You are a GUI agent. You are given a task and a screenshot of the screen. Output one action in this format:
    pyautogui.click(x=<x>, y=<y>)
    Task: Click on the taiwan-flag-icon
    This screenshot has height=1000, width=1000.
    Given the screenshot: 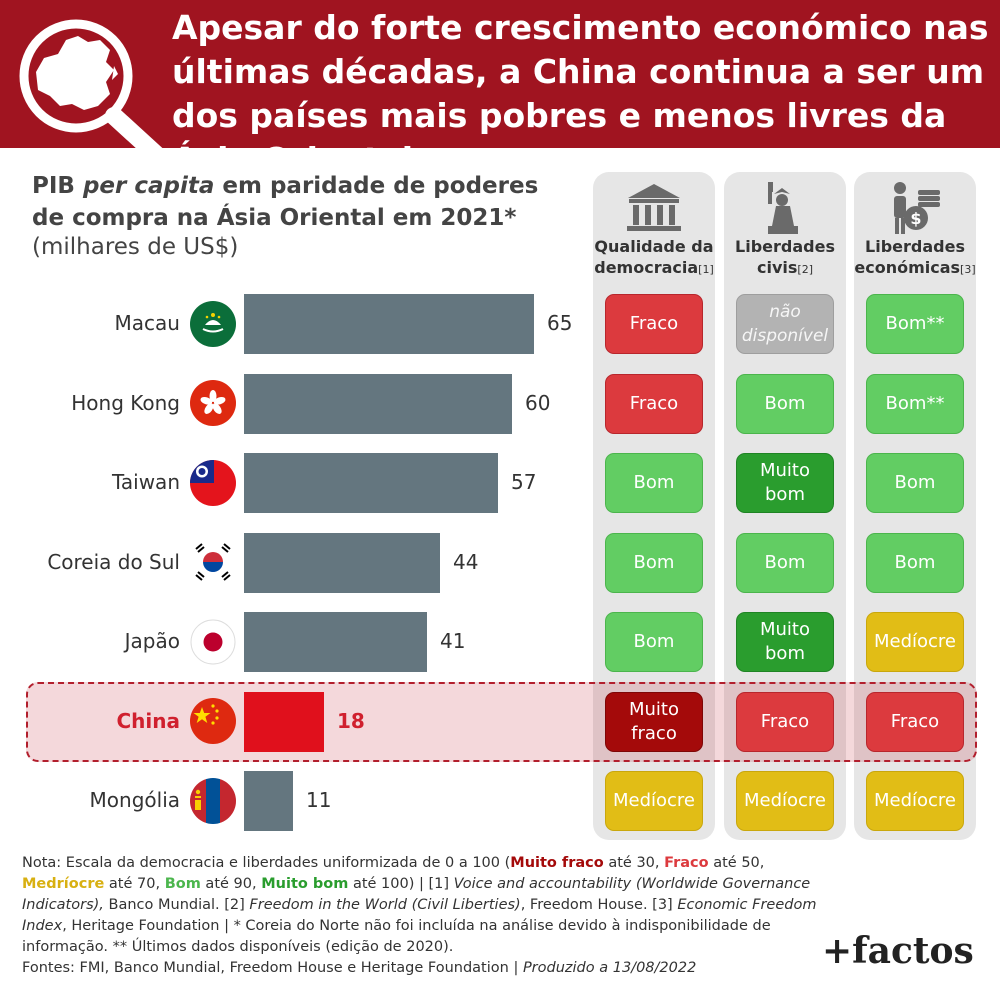 What is the action you would take?
    pyautogui.click(x=213, y=483)
    